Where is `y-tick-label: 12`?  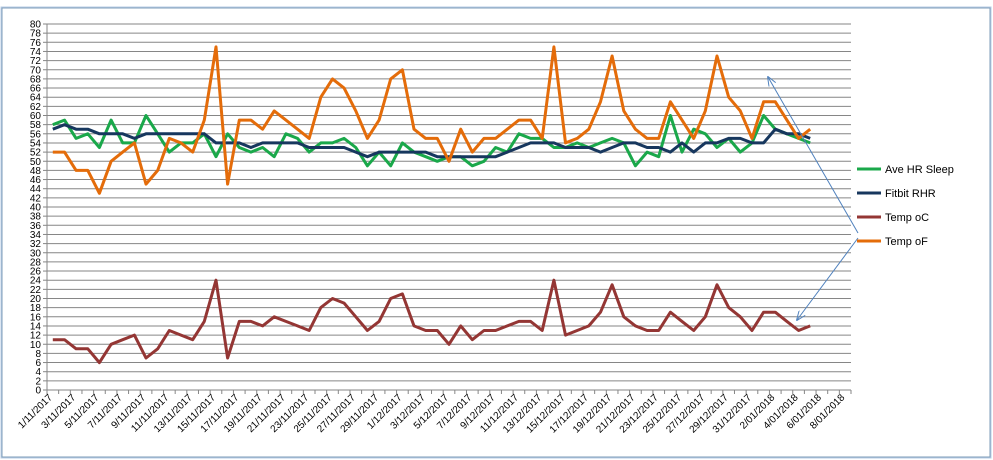
y-tick-label: 12 is located at coordinates (36, 336).